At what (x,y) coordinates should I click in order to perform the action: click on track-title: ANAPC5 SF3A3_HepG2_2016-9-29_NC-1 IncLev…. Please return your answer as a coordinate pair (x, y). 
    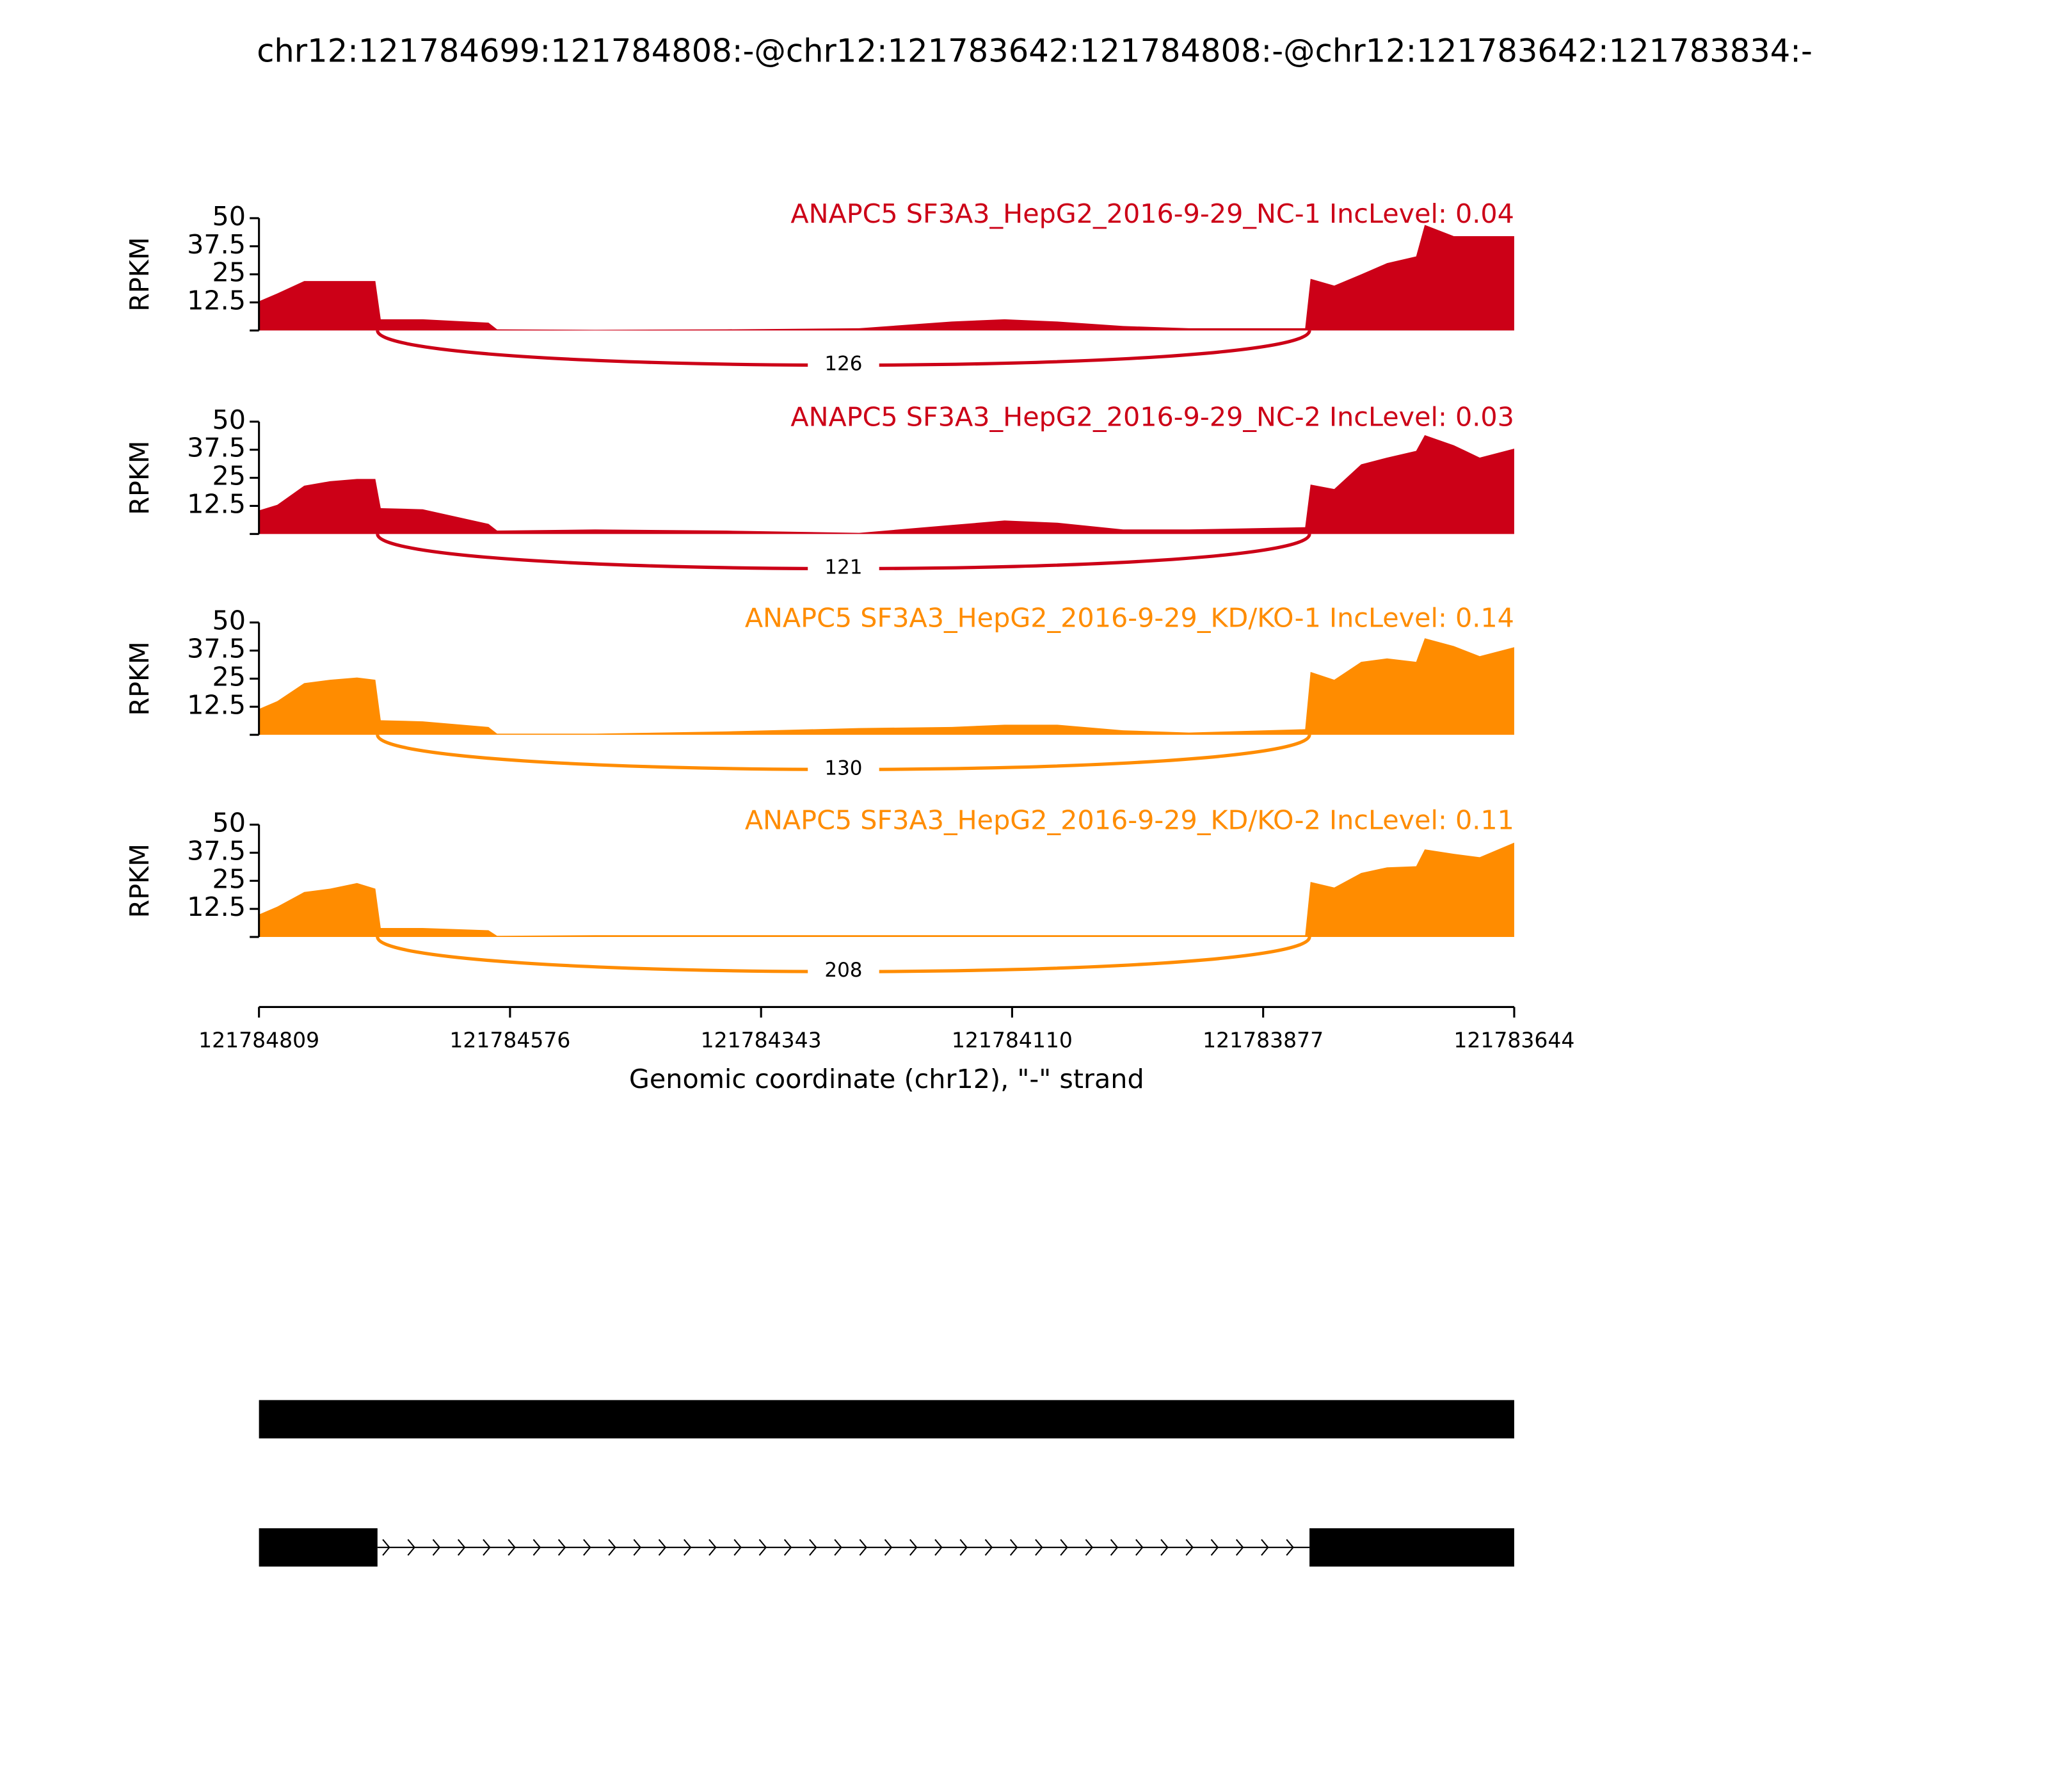
    Looking at the image, I should click on (1152, 213).